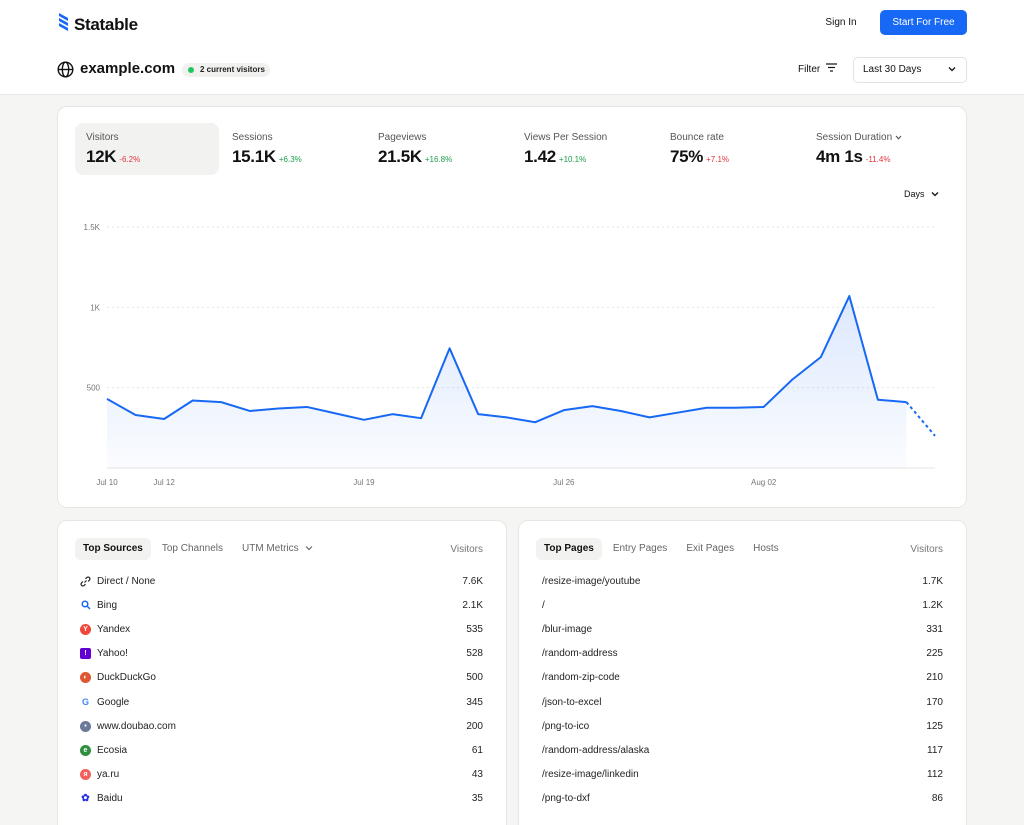 The width and height of the screenshot is (1024, 825). Describe the element at coordinates (277, 549) in the screenshot. I see `tab-utm-metrics: UTM Metrics` at that location.